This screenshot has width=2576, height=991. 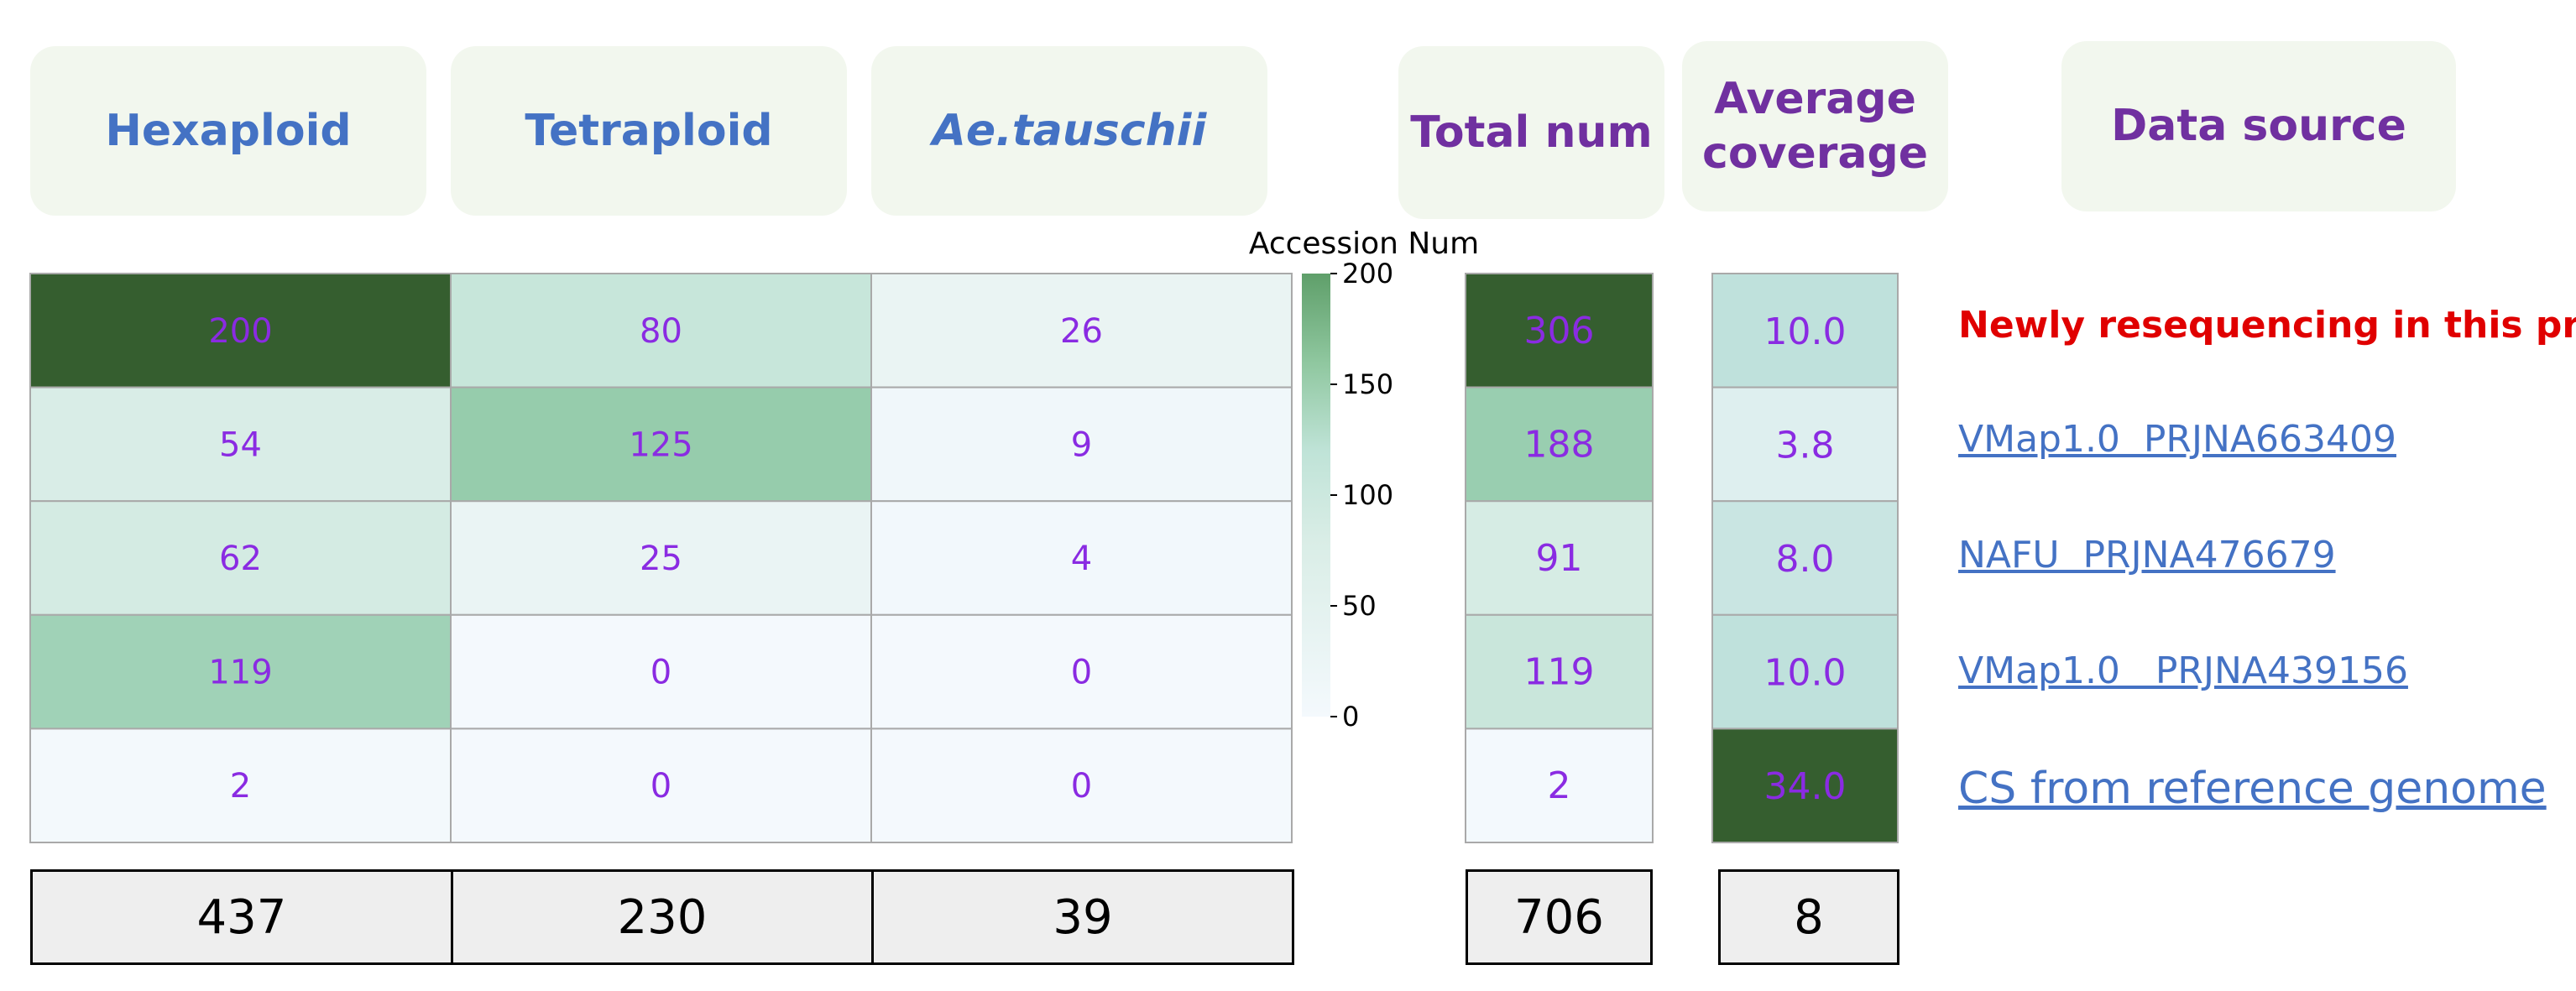 I want to click on heatmap-value-hexaploid-4: 2, so click(x=240, y=786).